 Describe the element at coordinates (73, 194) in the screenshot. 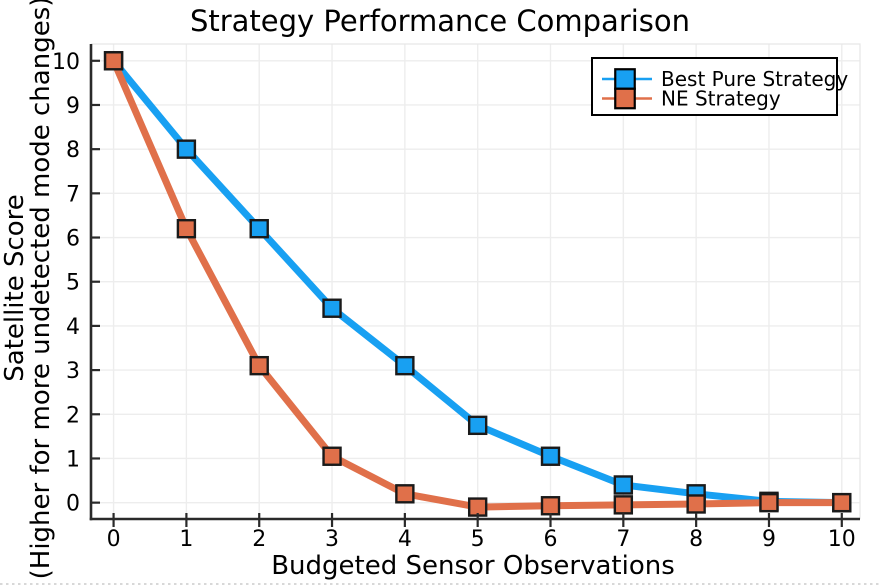

I see `y-tick-label: 7` at that location.